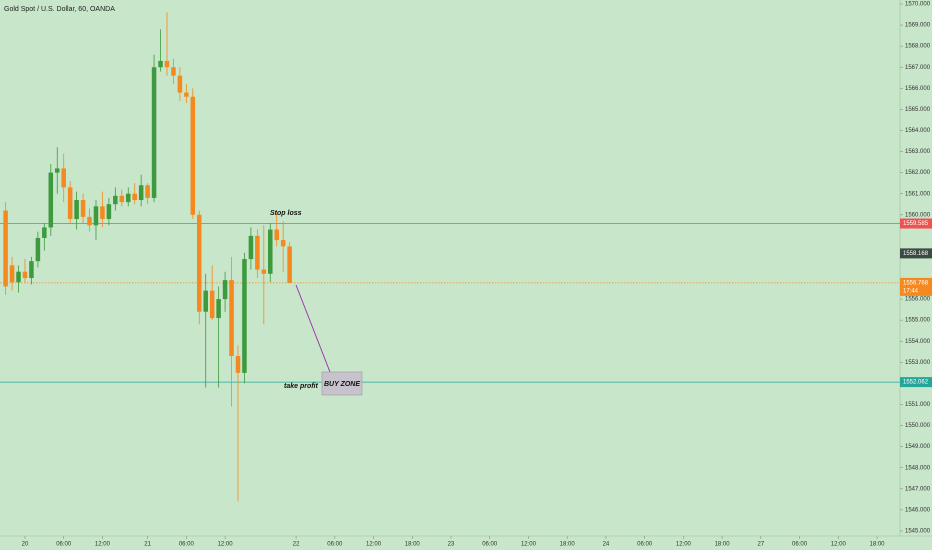 The width and height of the screenshot is (932, 550). What do you see at coordinates (918, 152) in the screenshot?
I see `y-tick-label: 1563.000` at bounding box center [918, 152].